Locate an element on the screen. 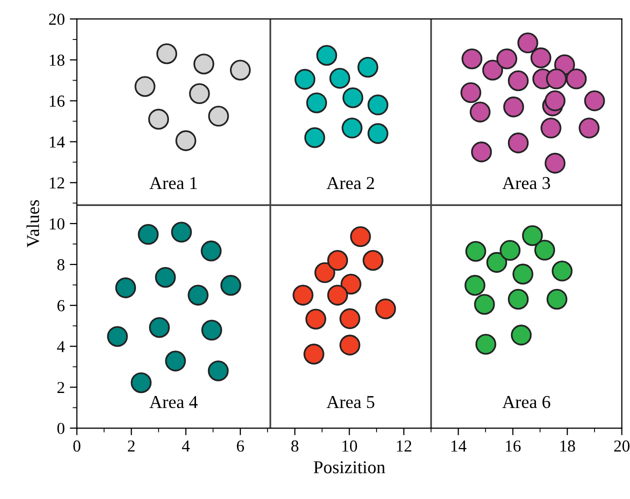  x-axis-title: Posizition is located at coordinates (350, 467).